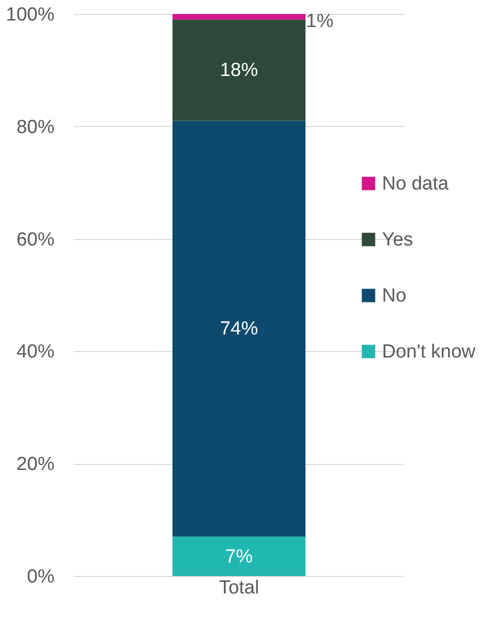 The image size is (500, 625). I want to click on y-tick-label: 20%, so click(35, 465).